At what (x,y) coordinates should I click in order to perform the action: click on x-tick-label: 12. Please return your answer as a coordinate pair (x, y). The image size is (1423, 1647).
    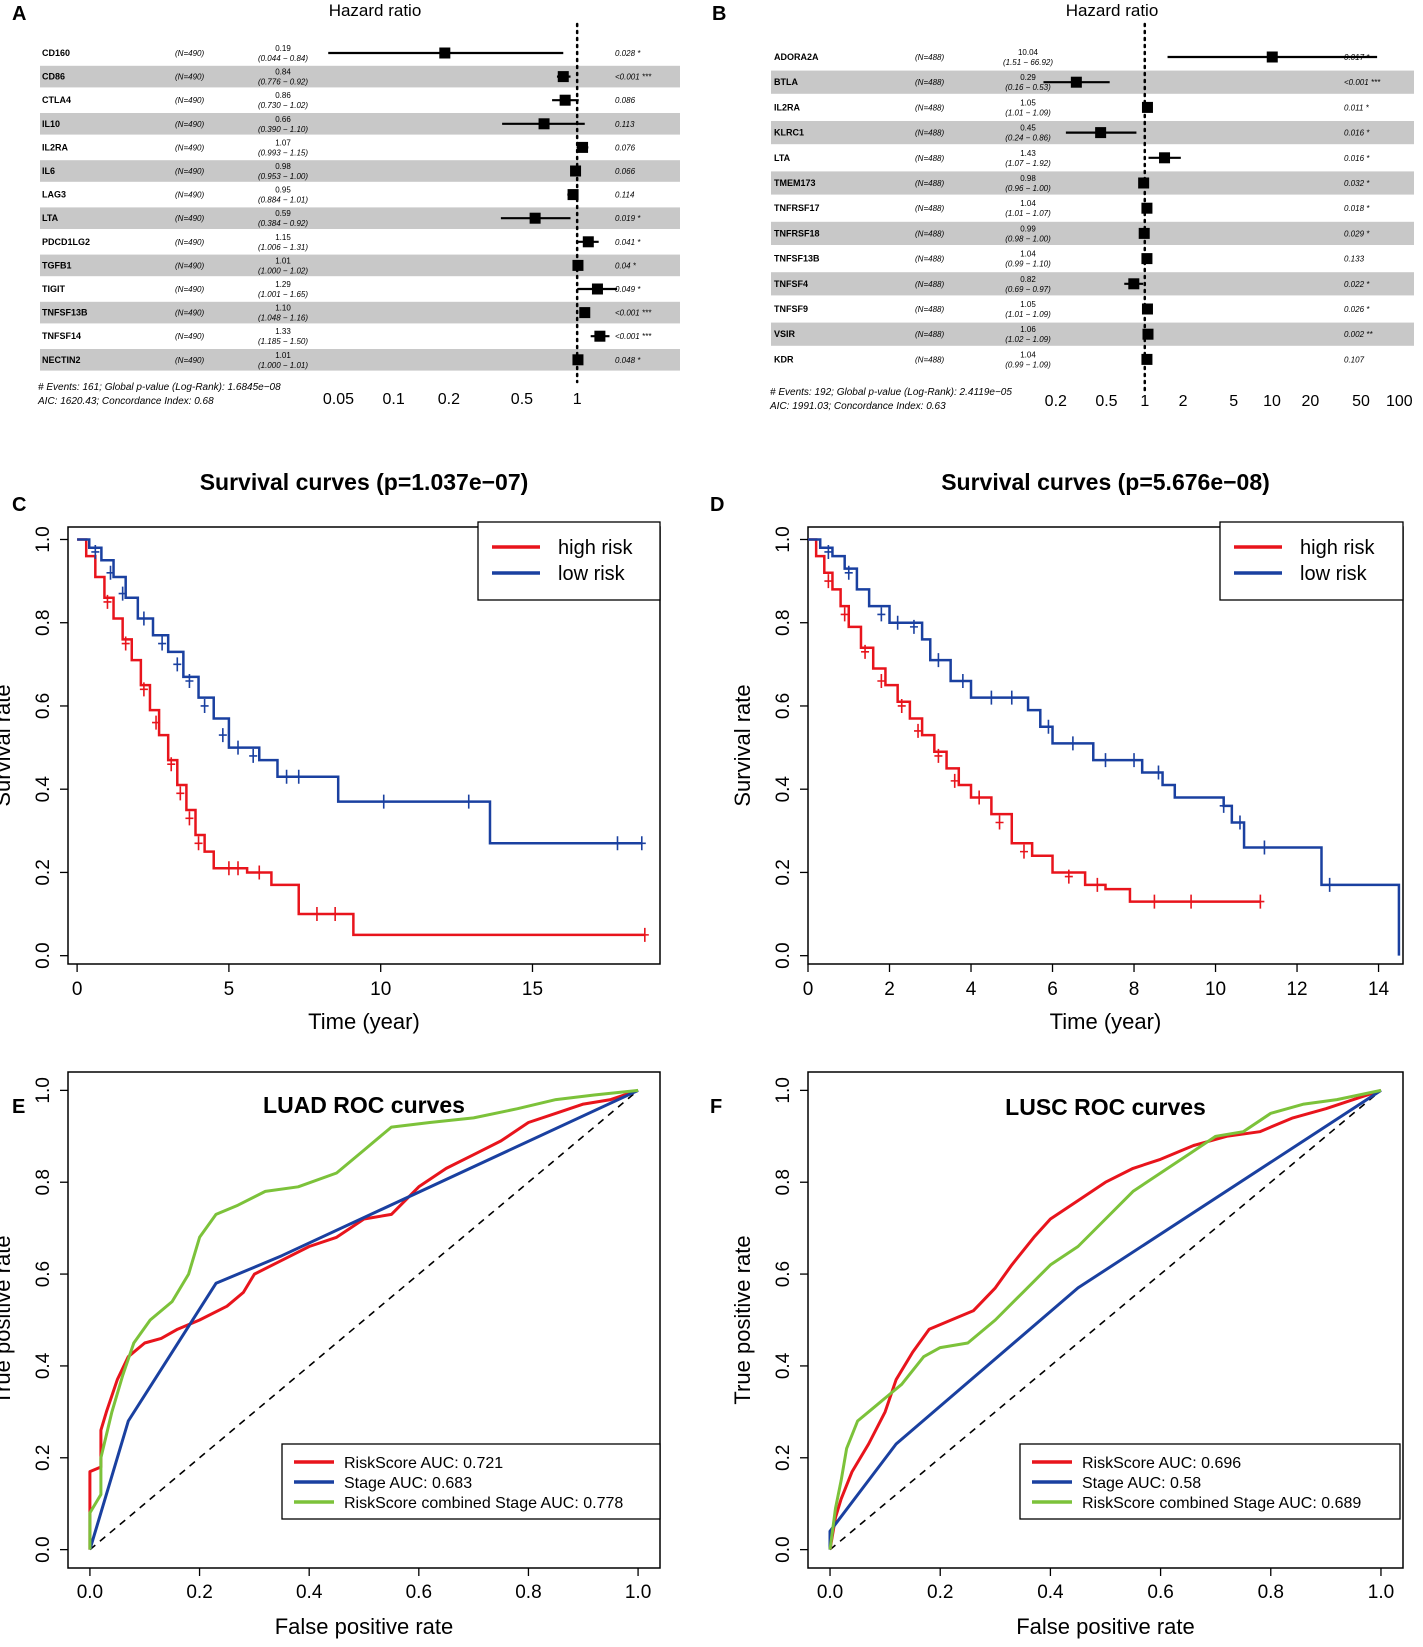
    Looking at the image, I should click on (1296, 989).